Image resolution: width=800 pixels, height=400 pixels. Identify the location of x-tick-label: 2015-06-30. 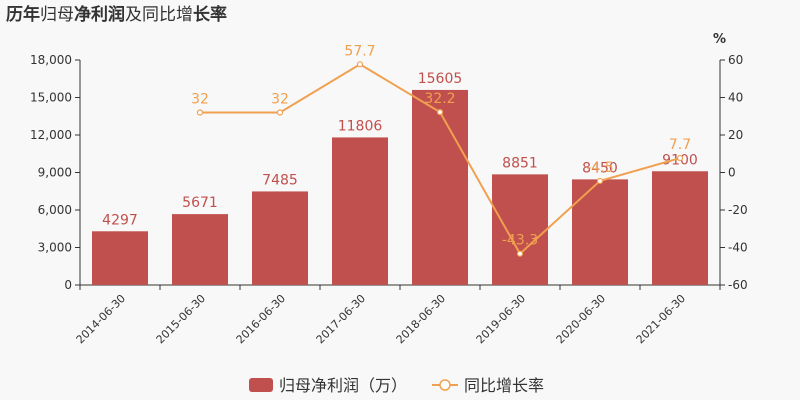
(181, 319).